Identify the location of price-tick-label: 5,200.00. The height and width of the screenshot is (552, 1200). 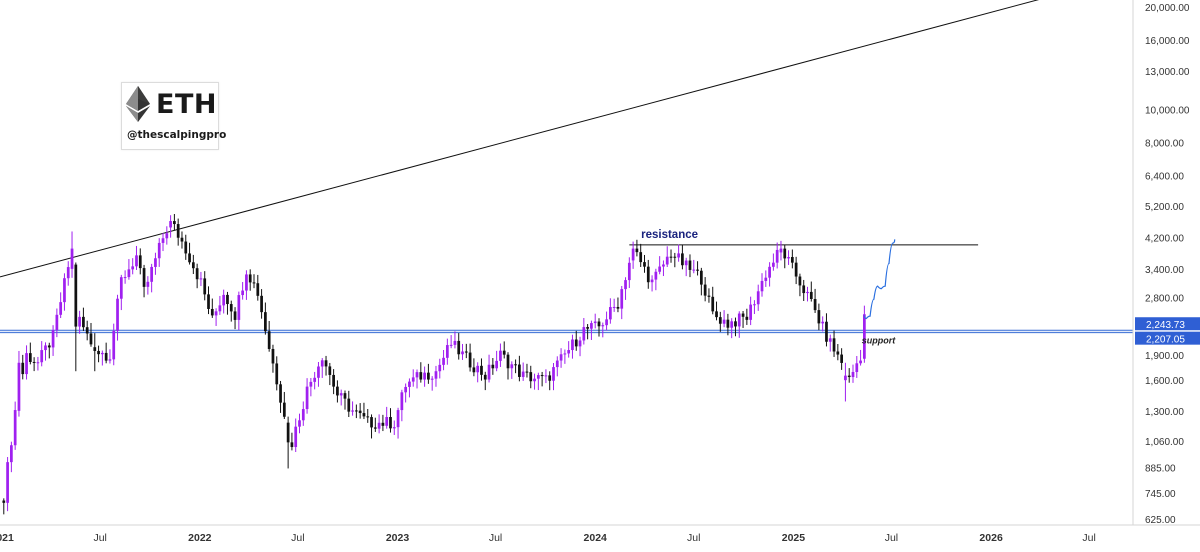
(1164, 207).